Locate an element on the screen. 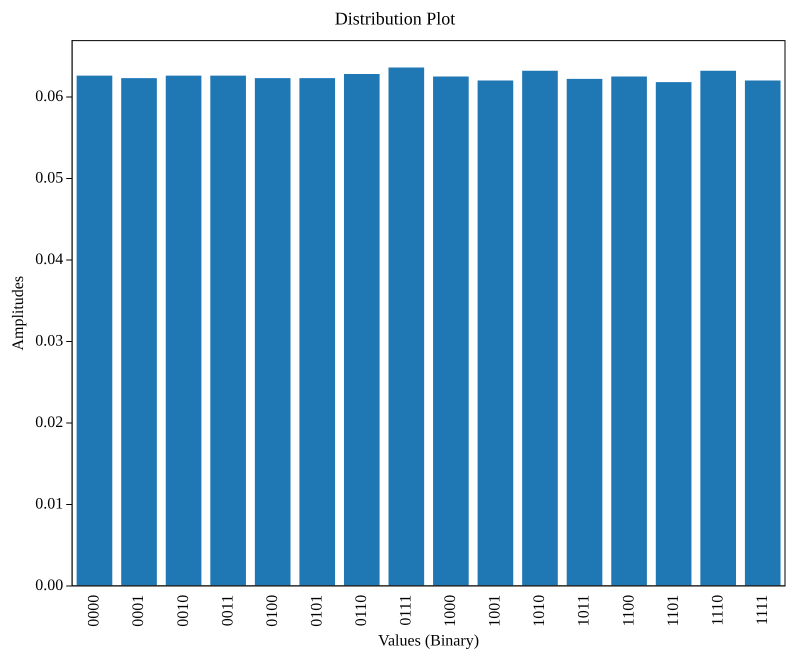  x-tick-label: 0111 is located at coordinates (406, 610).